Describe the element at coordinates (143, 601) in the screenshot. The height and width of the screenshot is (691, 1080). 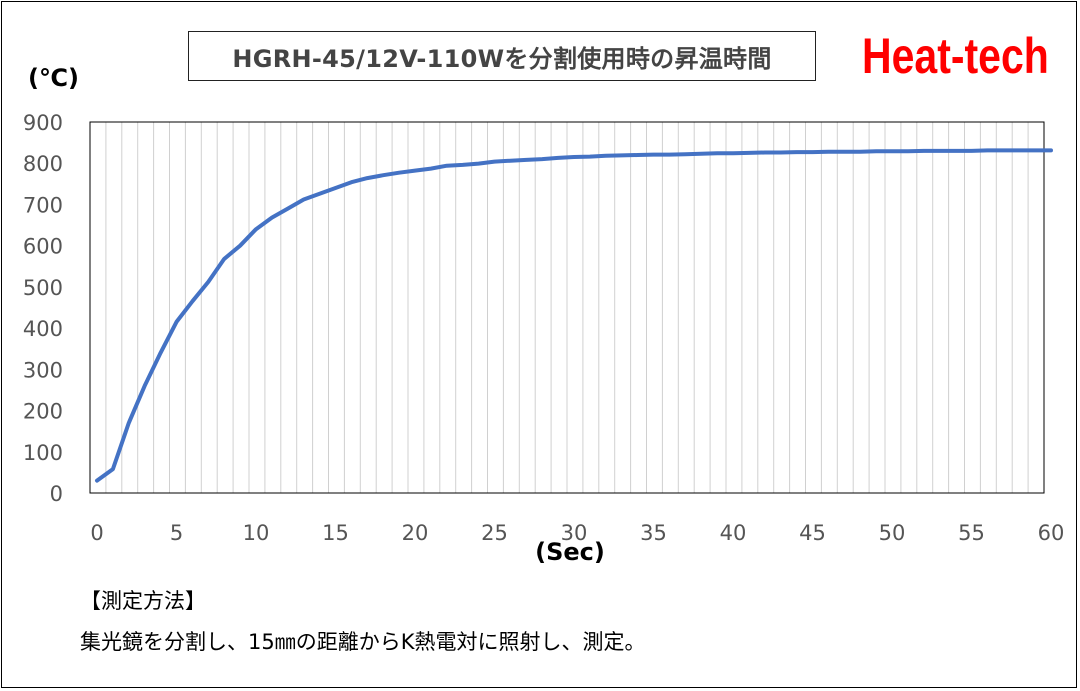
I see `method-heading: 【測定方法】` at that location.